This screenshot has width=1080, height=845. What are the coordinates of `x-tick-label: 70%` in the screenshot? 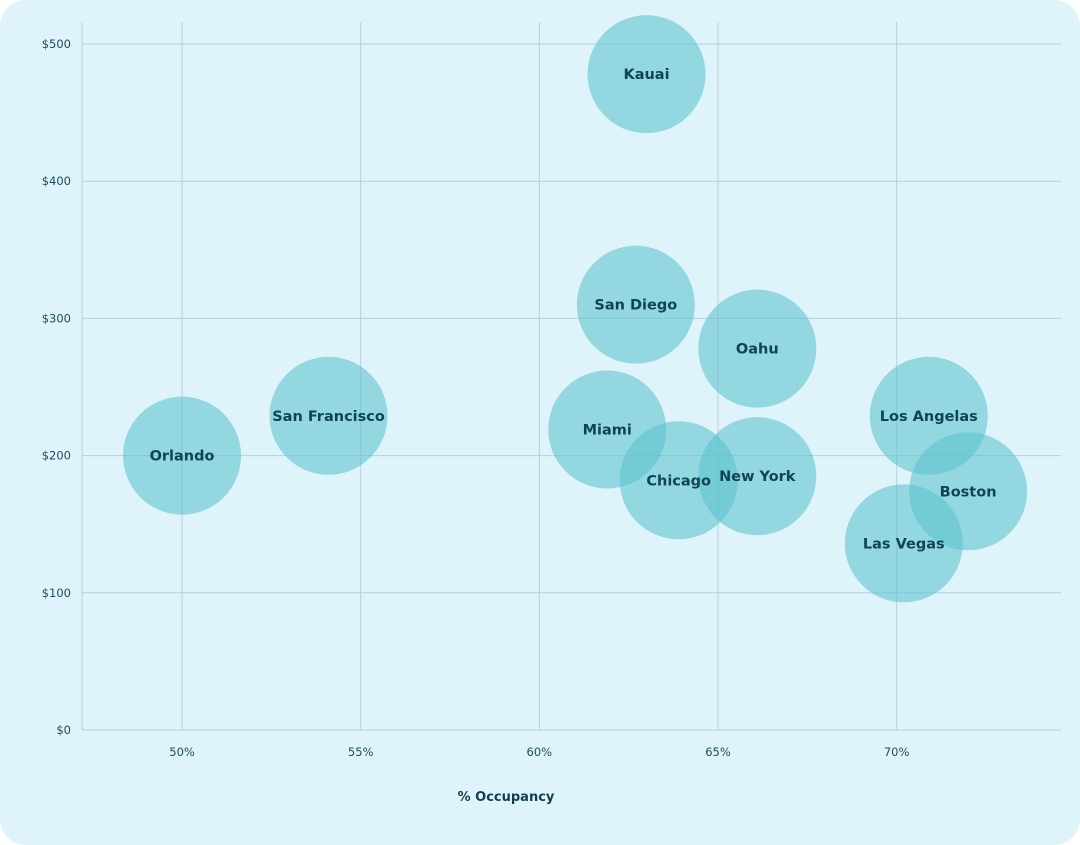 It's located at (897, 752).